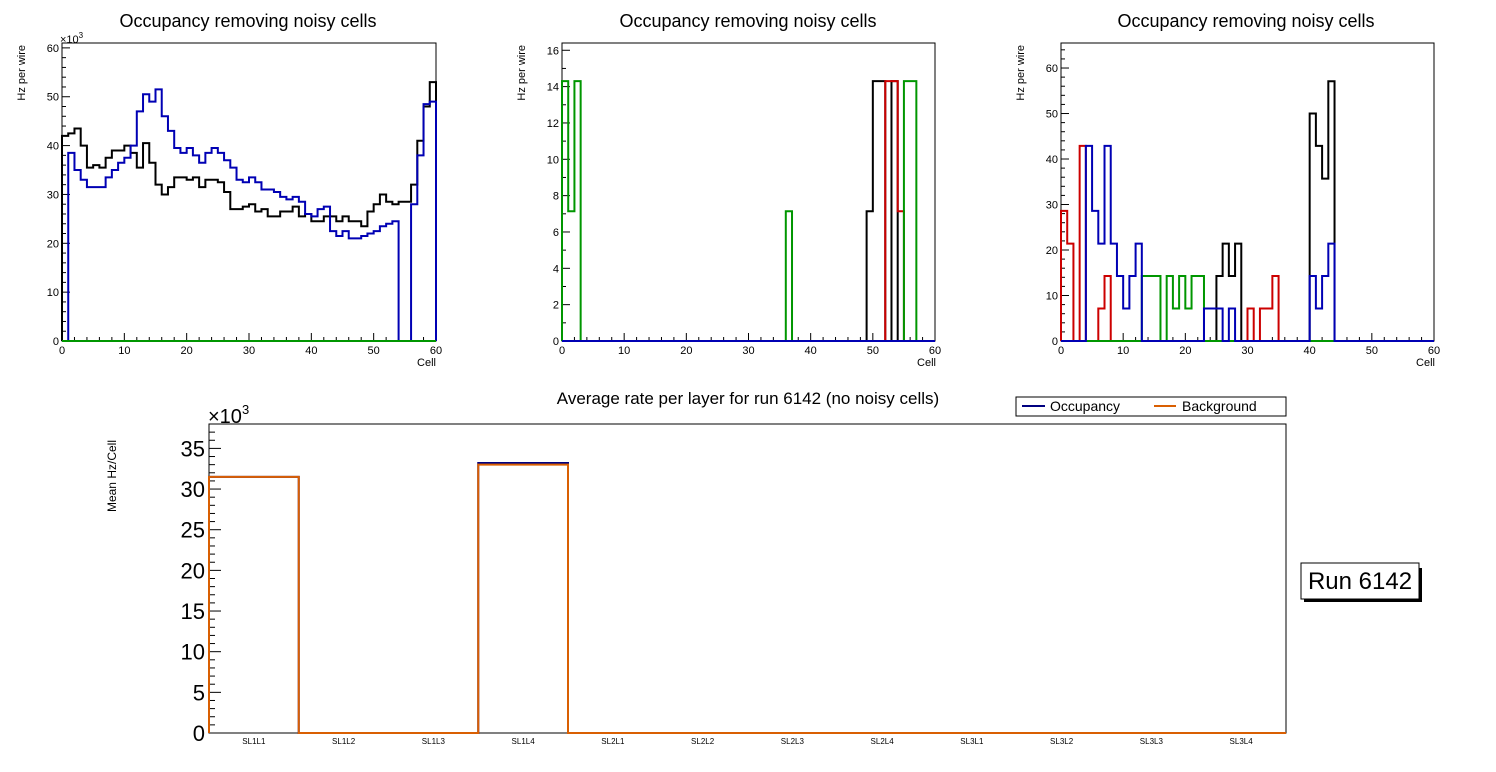 This screenshot has width=1496, height=772. I want to click on category-label: SL2L1, so click(613, 741).